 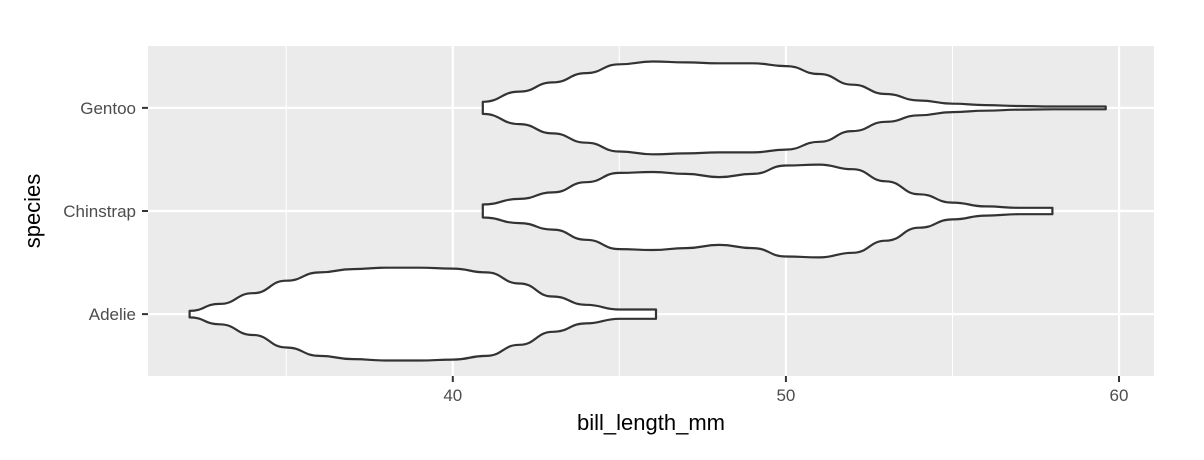 What do you see at coordinates (794, 108) in the screenshot?
I see `violin-gentoo` at bounding box center [794, 108].